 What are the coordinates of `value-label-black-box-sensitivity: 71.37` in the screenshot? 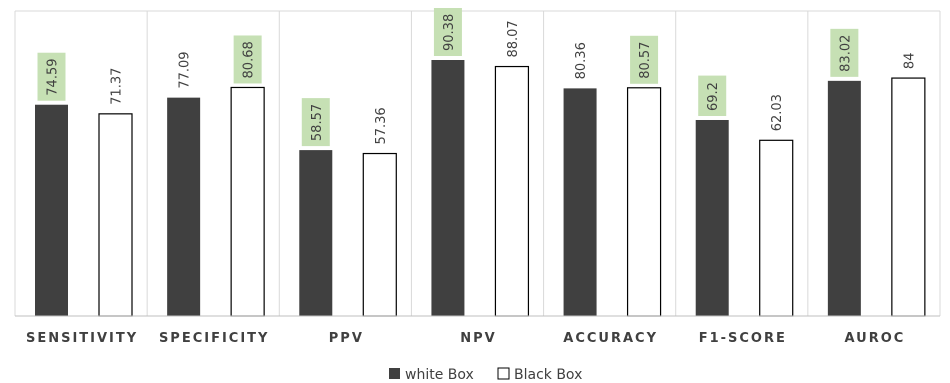 It's located at (117, 86).